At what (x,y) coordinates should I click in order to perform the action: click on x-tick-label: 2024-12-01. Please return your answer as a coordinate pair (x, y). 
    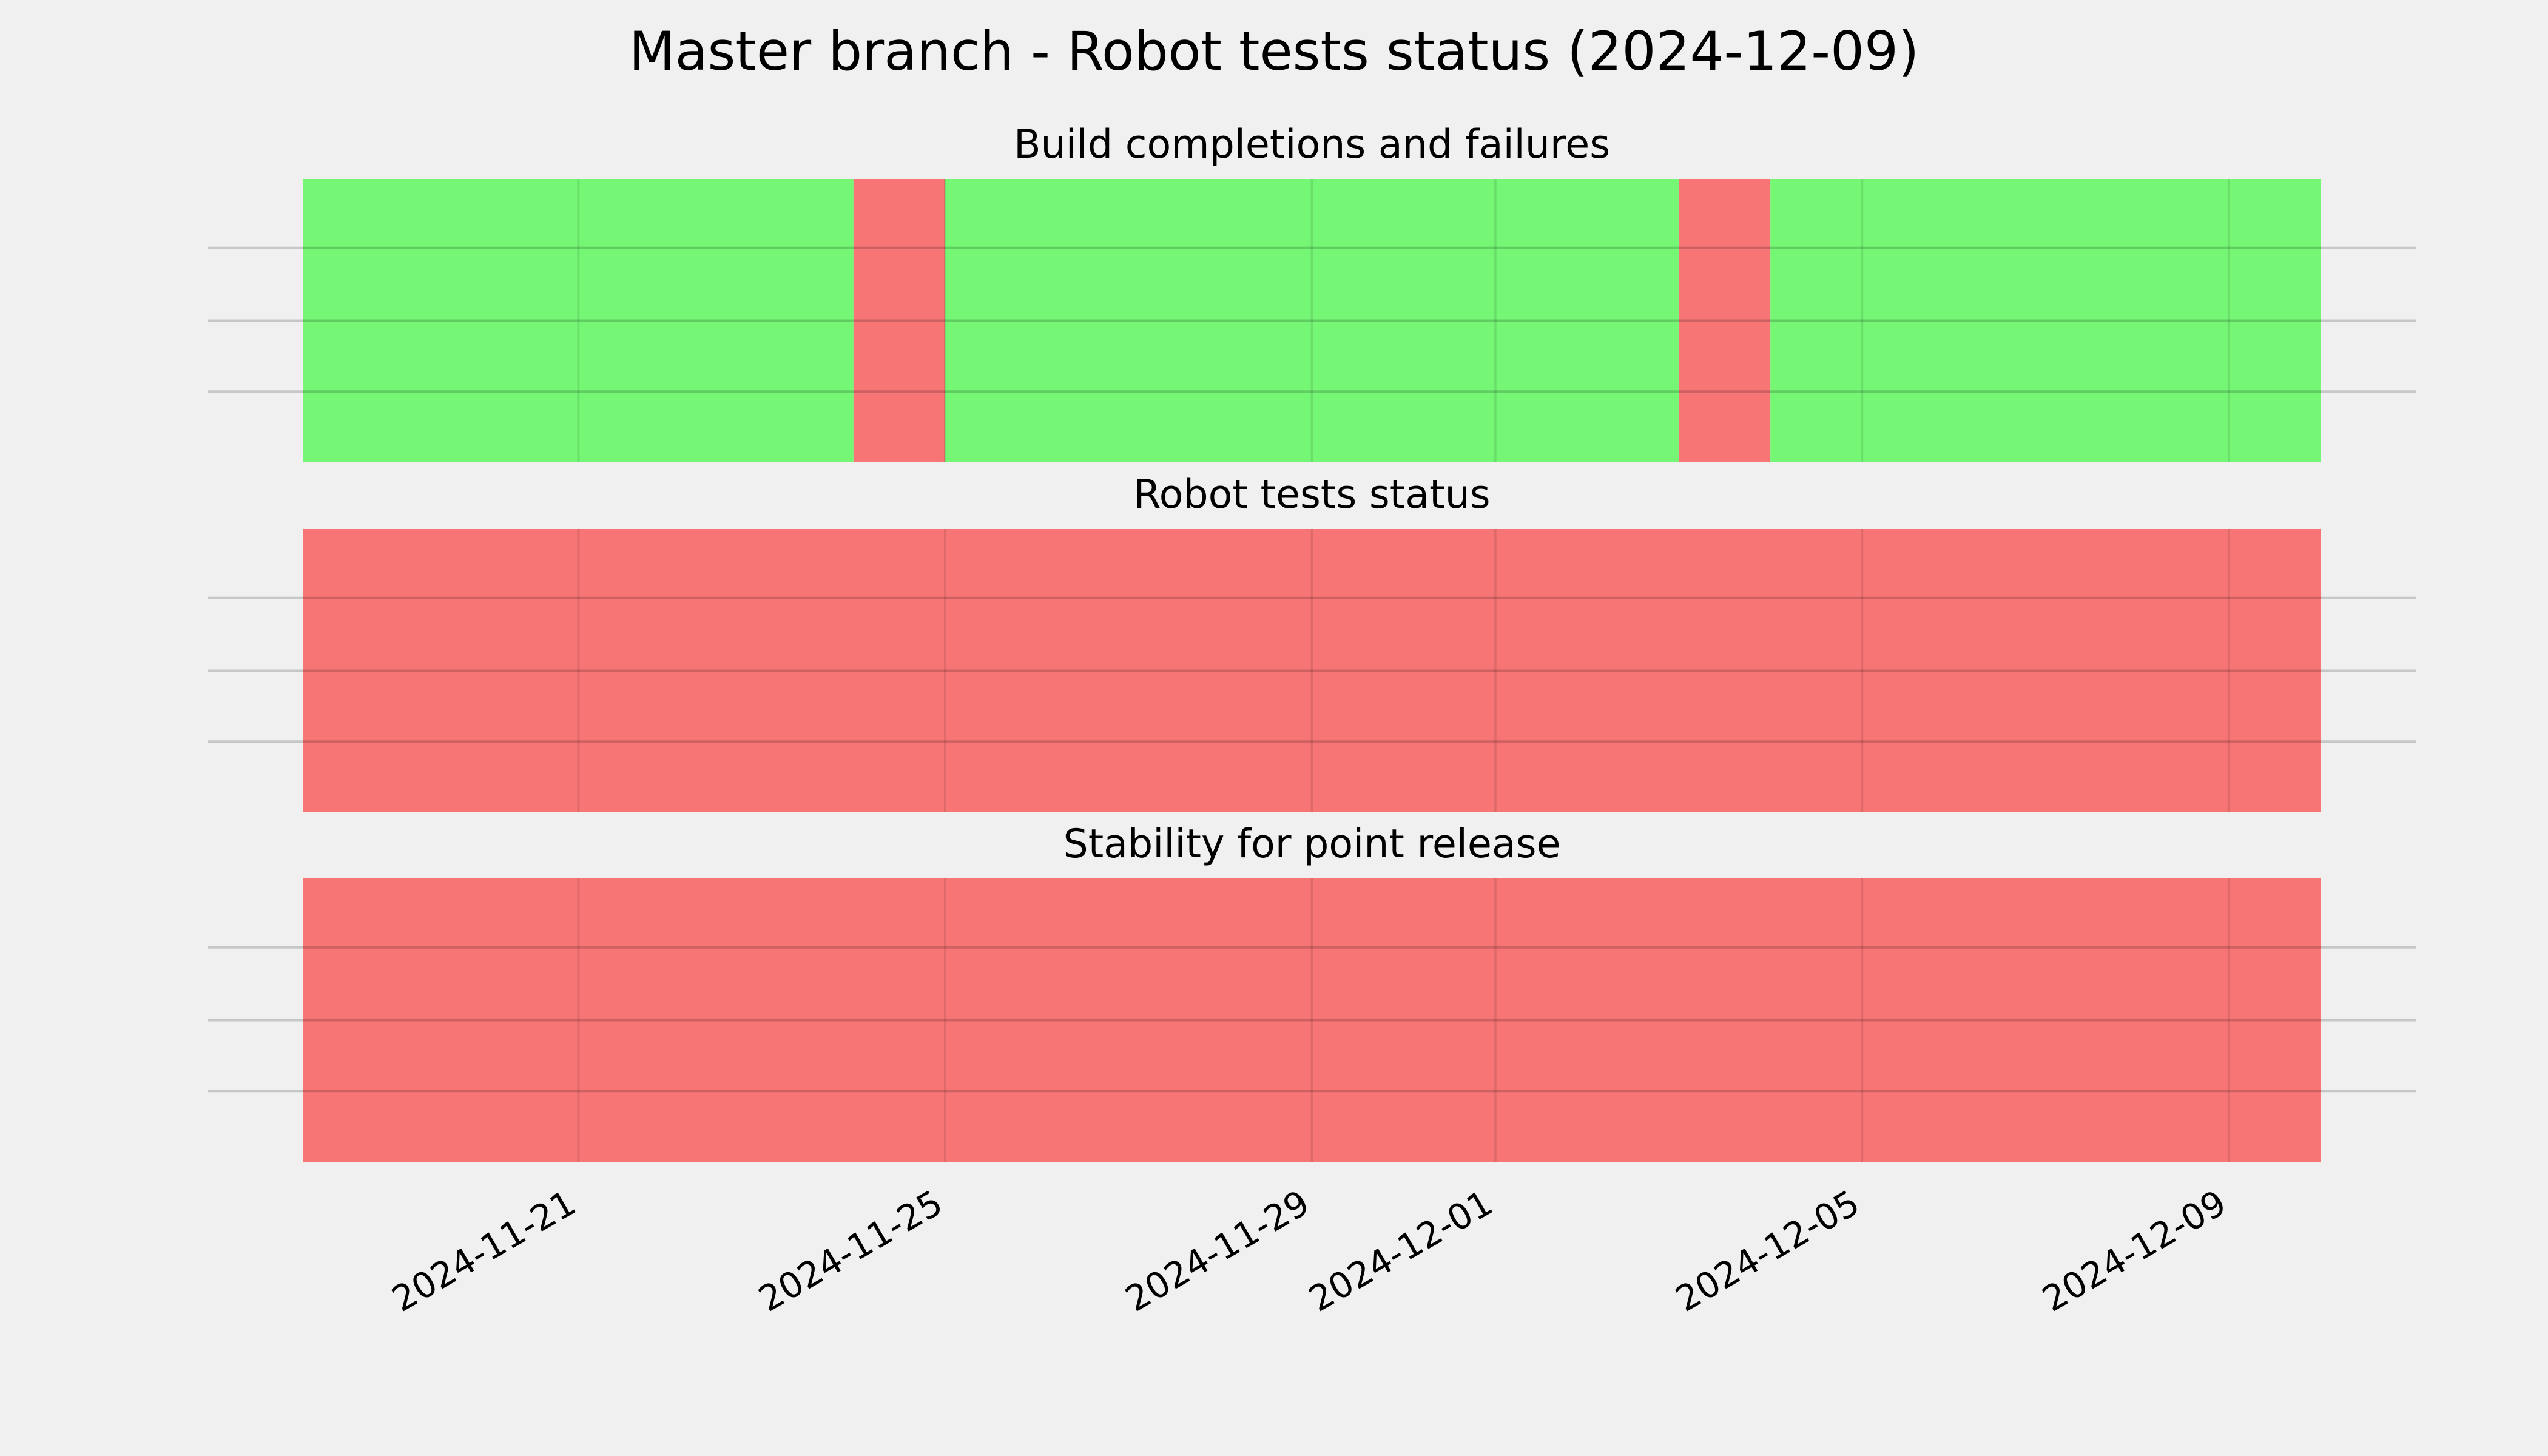
    Looking at the image, I should click on (1401, 1251).